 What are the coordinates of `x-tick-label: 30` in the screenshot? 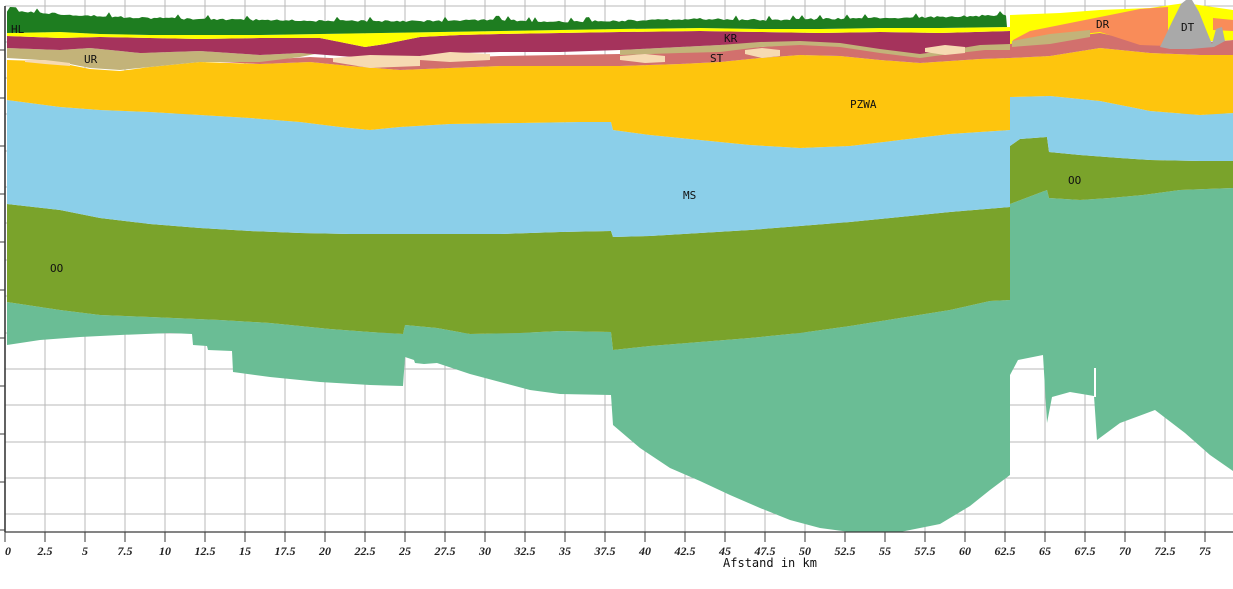 It's located at (484, 551).